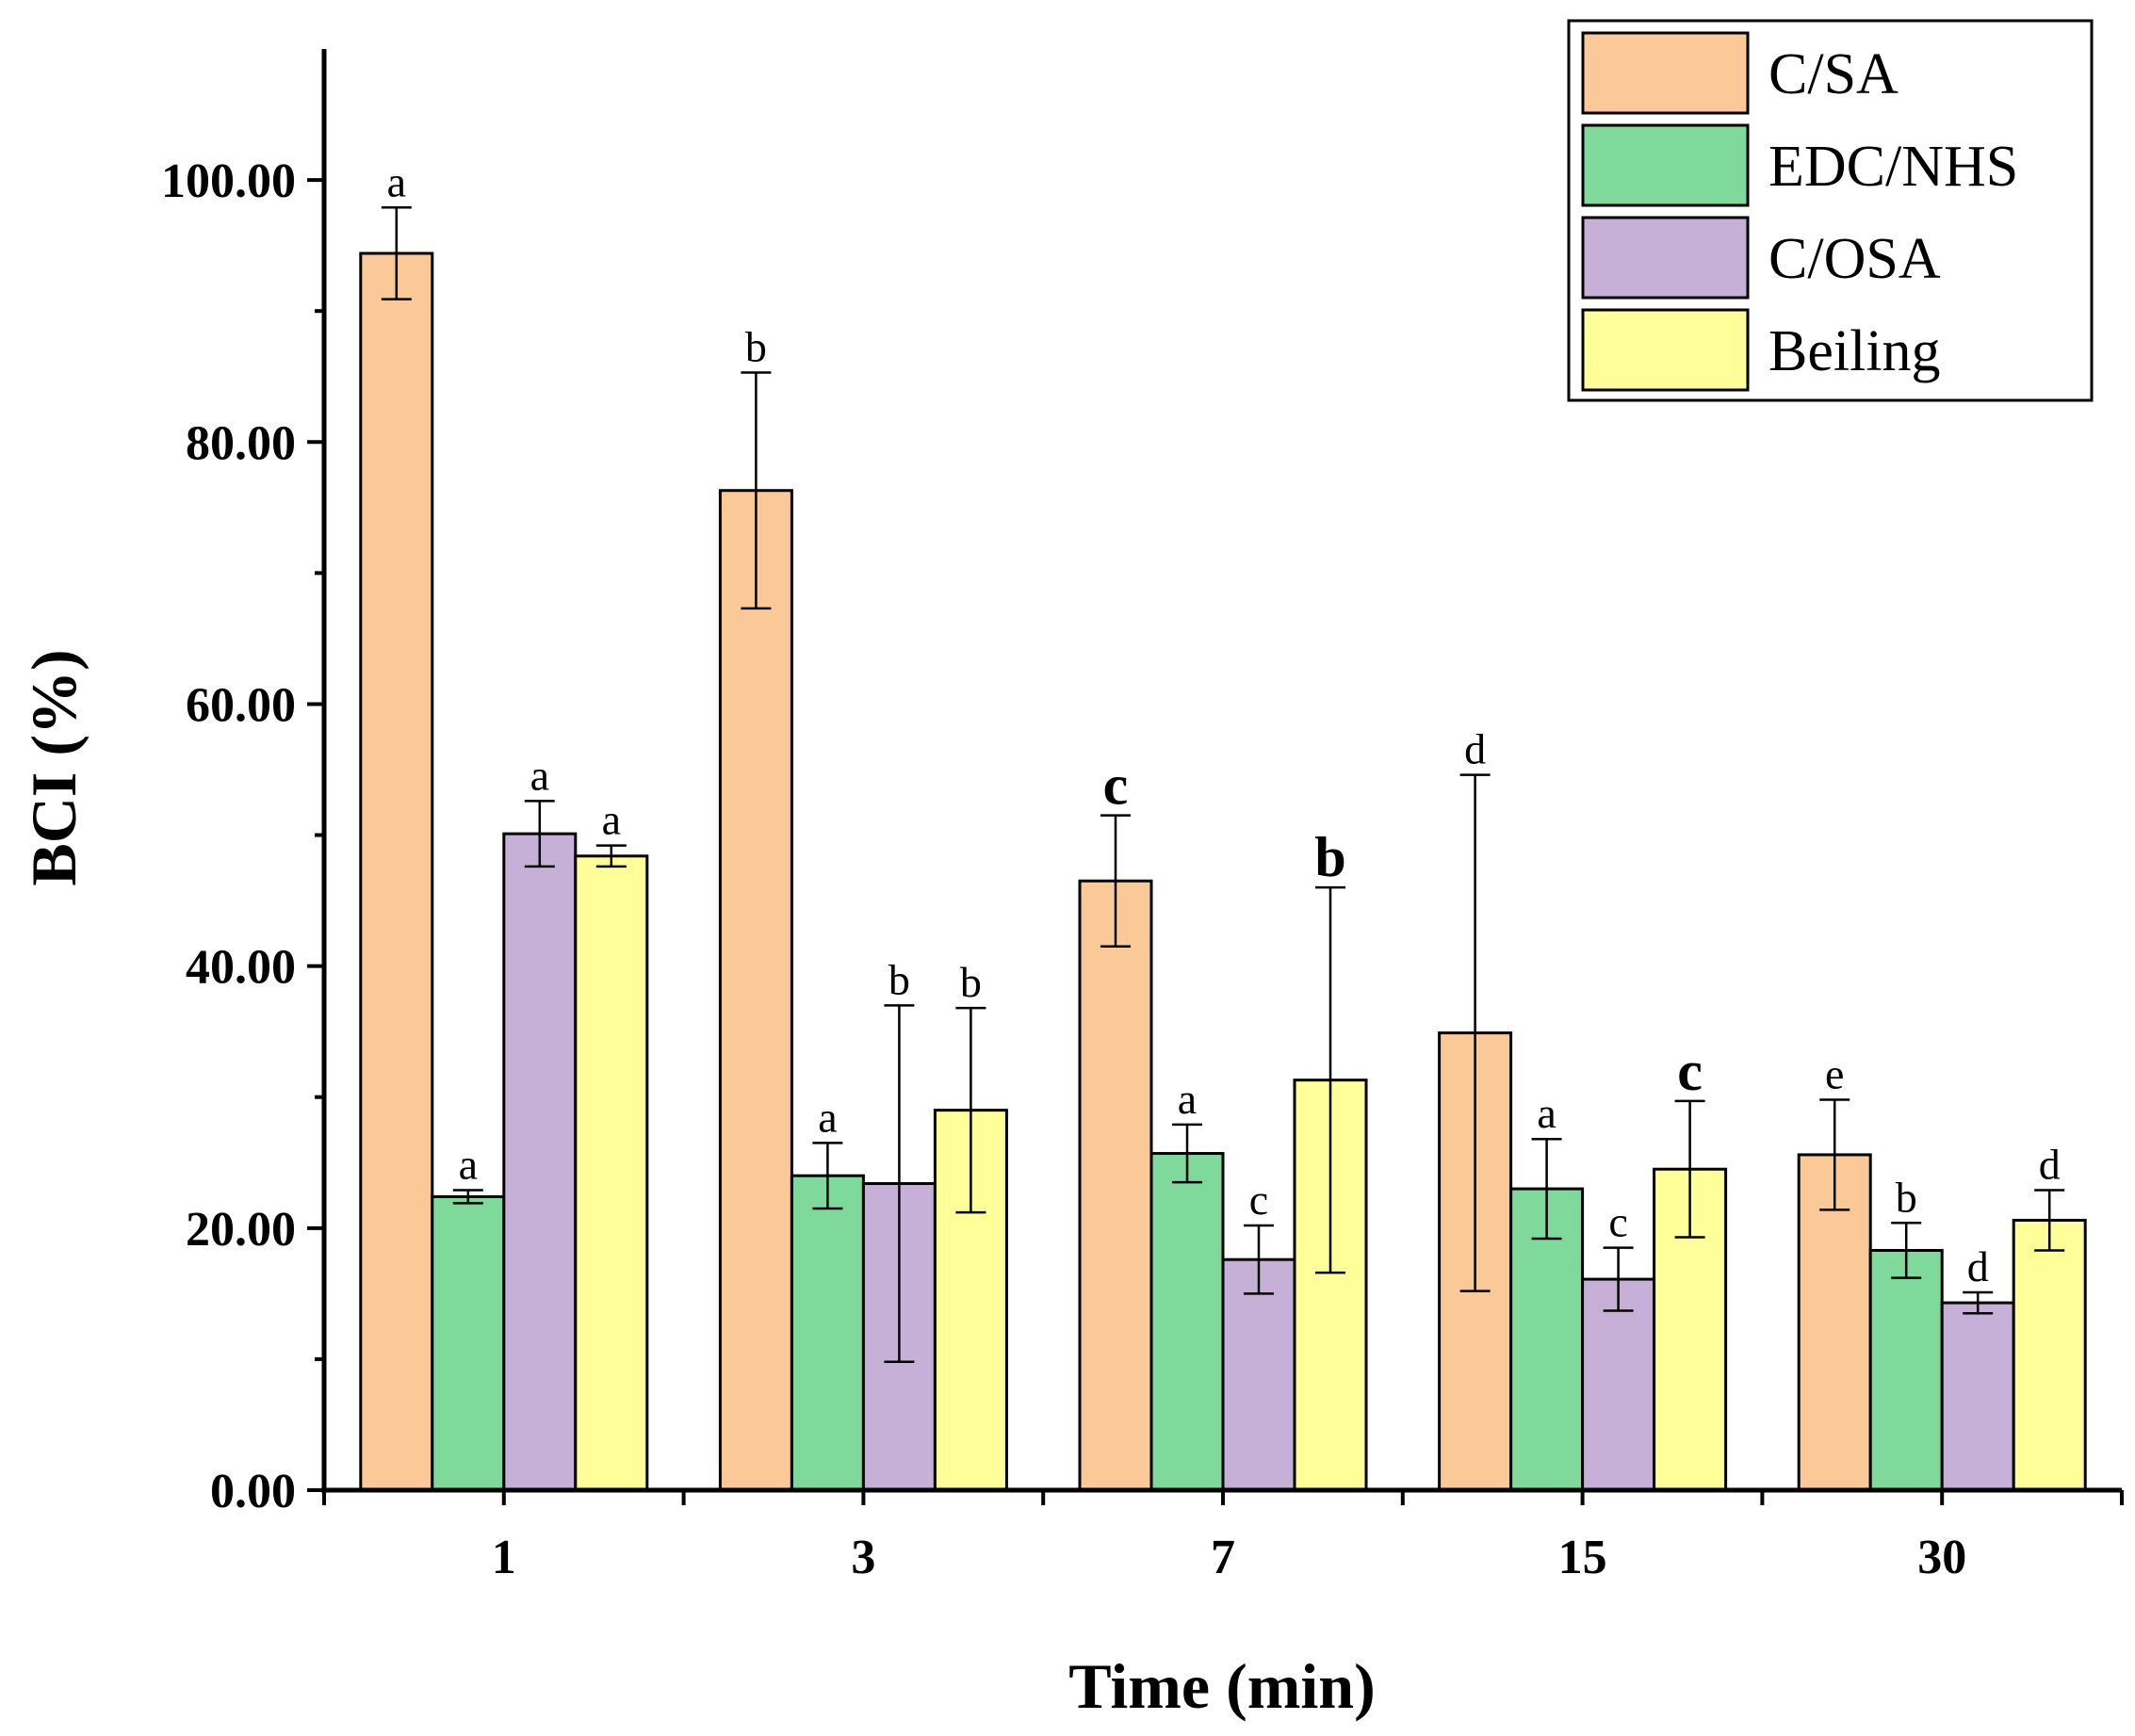 Image resolution: width=2135 pixels, height=1736 pixels. Describe the element at coordinates (1582, 1557) in the screenshot. I see `x-tick-label: 15` at that location.